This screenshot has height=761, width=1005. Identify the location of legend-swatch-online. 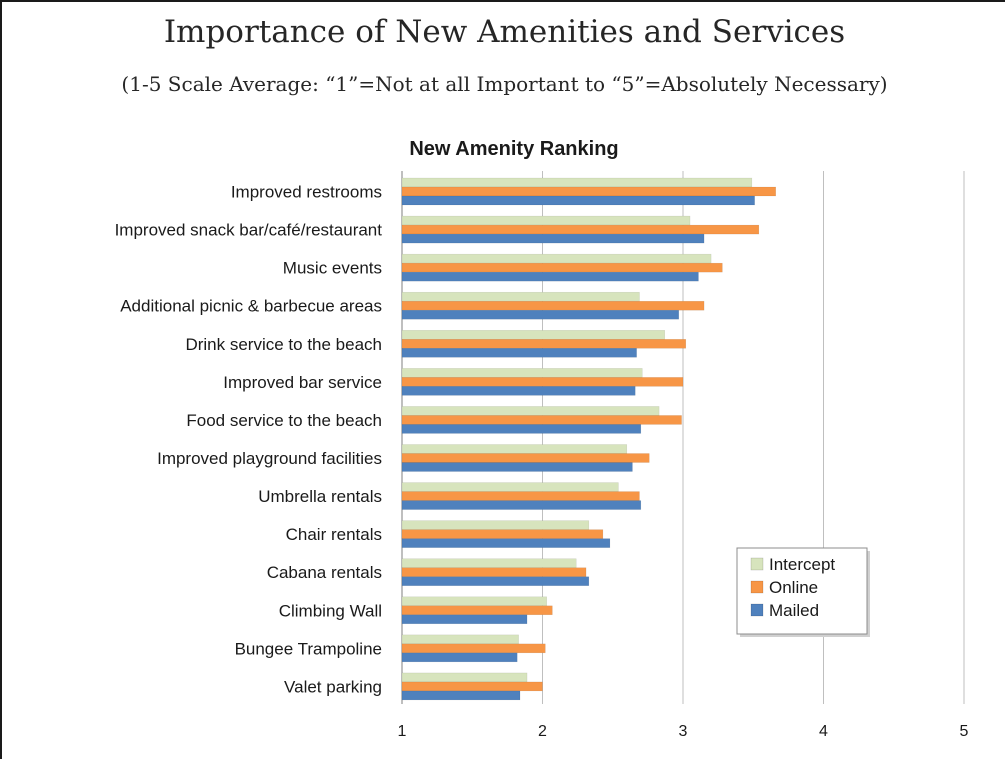
(757, 587).